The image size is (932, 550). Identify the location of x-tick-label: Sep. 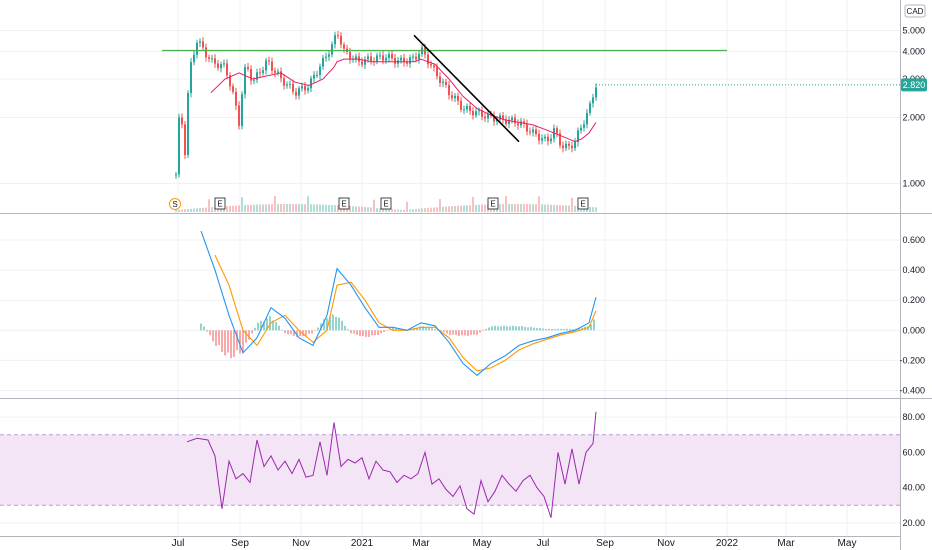
(605, 543).